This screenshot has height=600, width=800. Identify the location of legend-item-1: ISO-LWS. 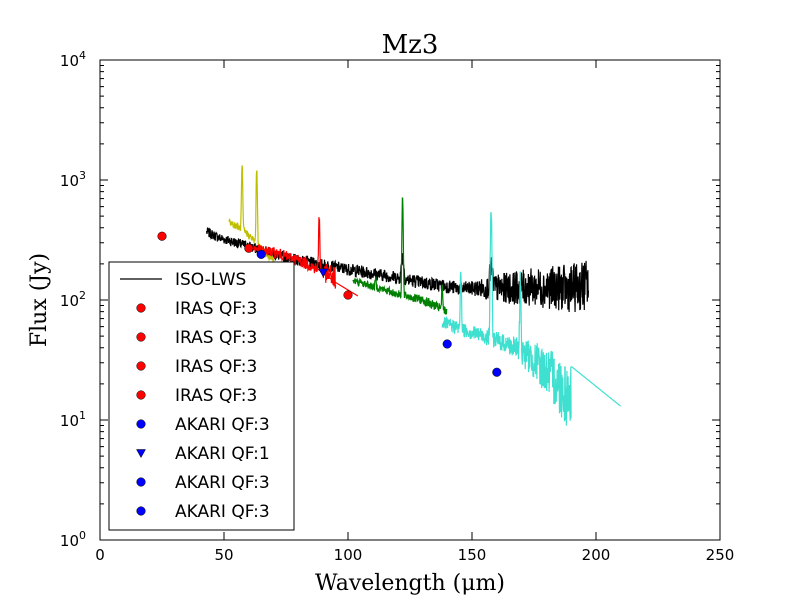
(183, 280).